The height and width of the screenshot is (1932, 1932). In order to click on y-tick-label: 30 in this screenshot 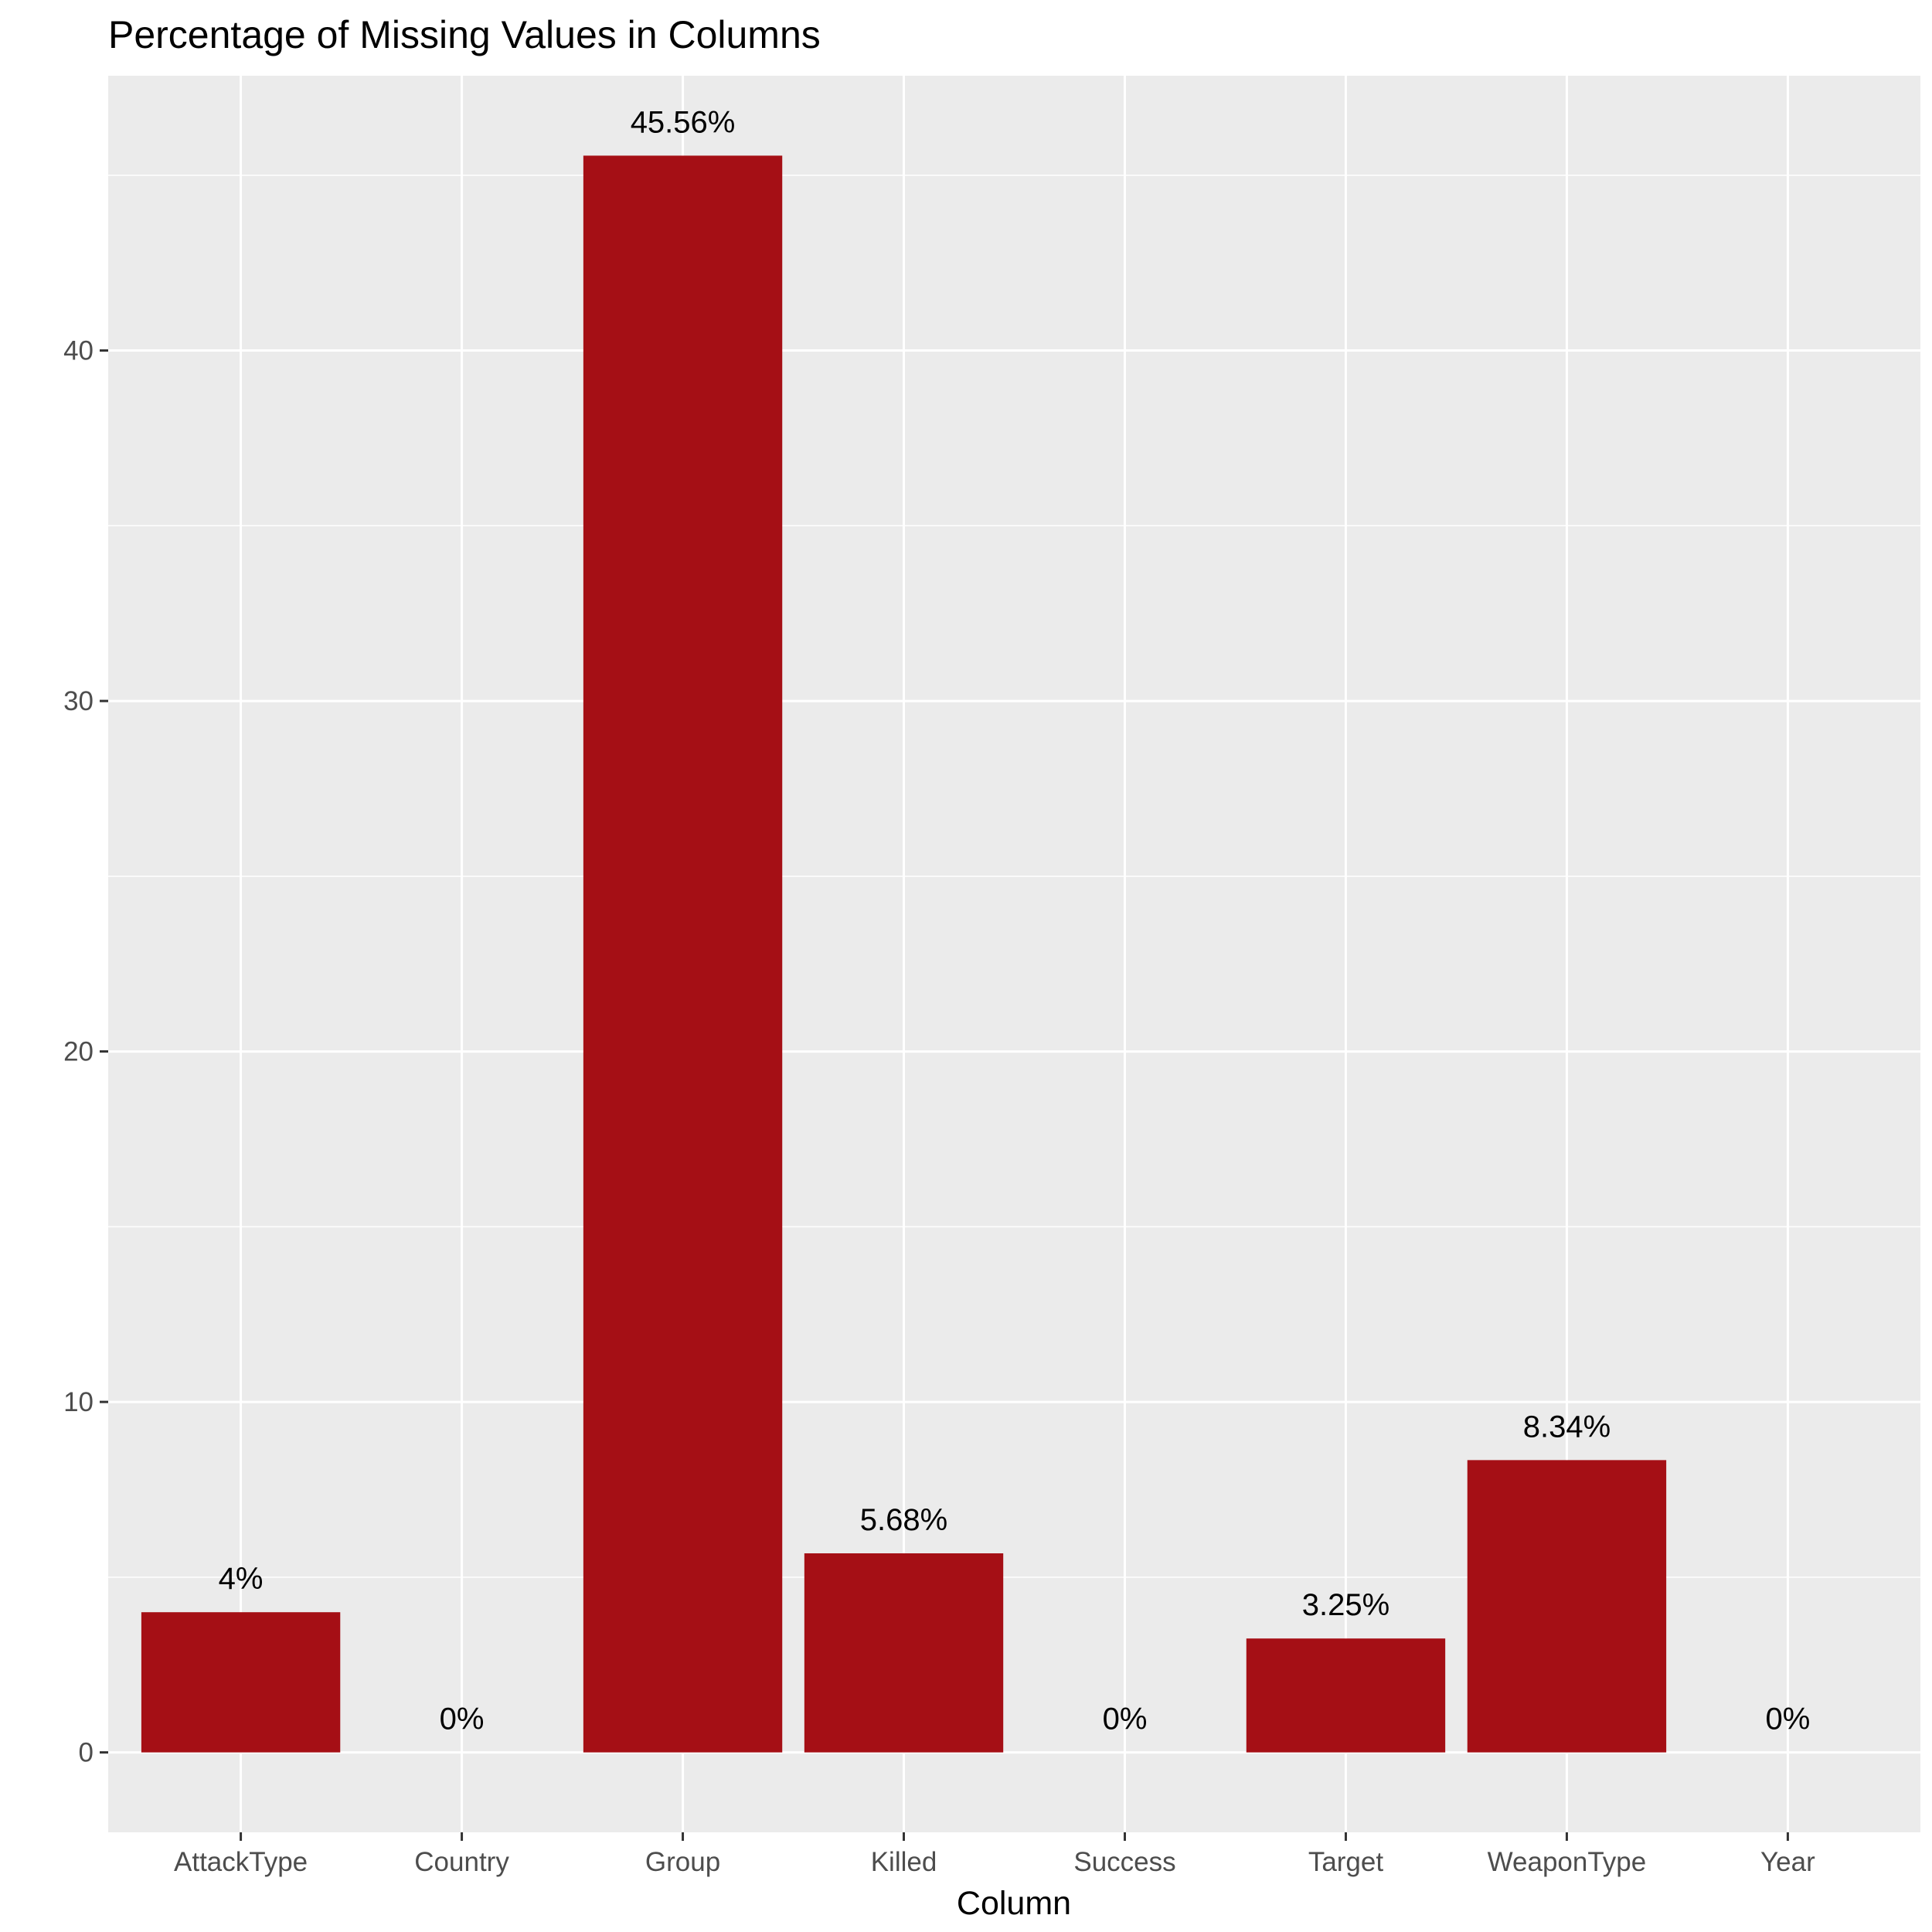, I will do `click(78, 701)`.